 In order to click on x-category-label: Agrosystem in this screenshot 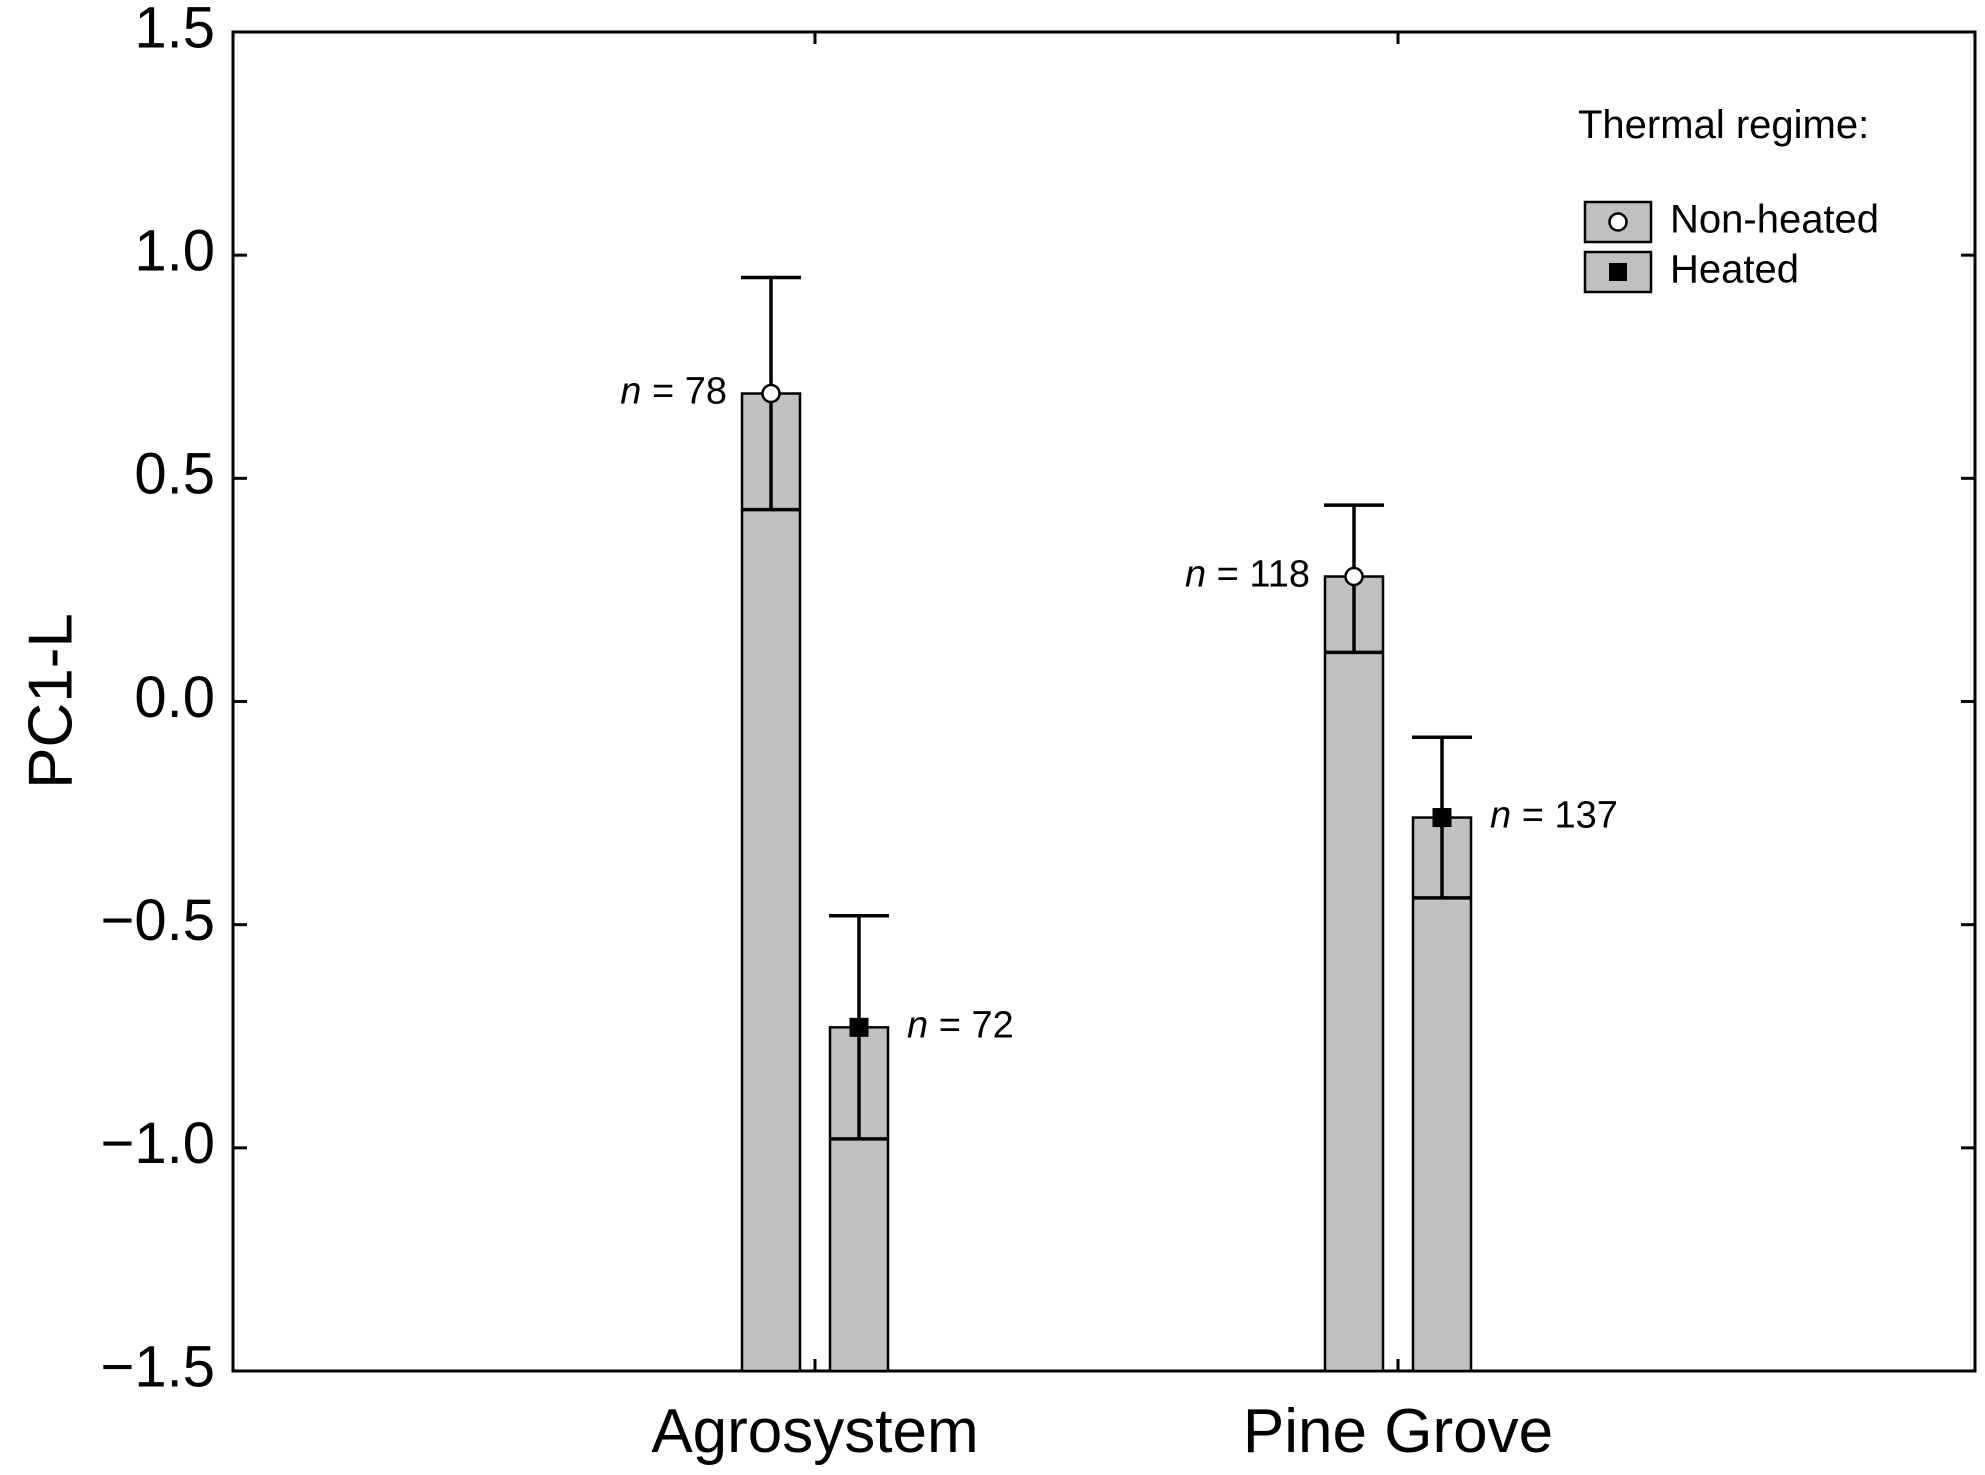, I will do `click(814, 1431)`.